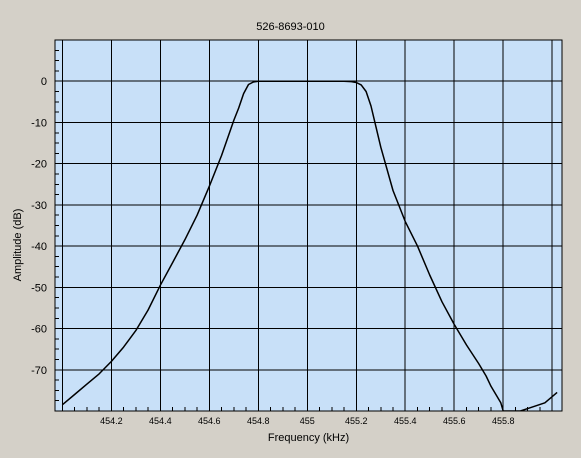  Describe the element at coordinates (39, 247) in the screenshot. I see `y-tick-label: -40` at that location.